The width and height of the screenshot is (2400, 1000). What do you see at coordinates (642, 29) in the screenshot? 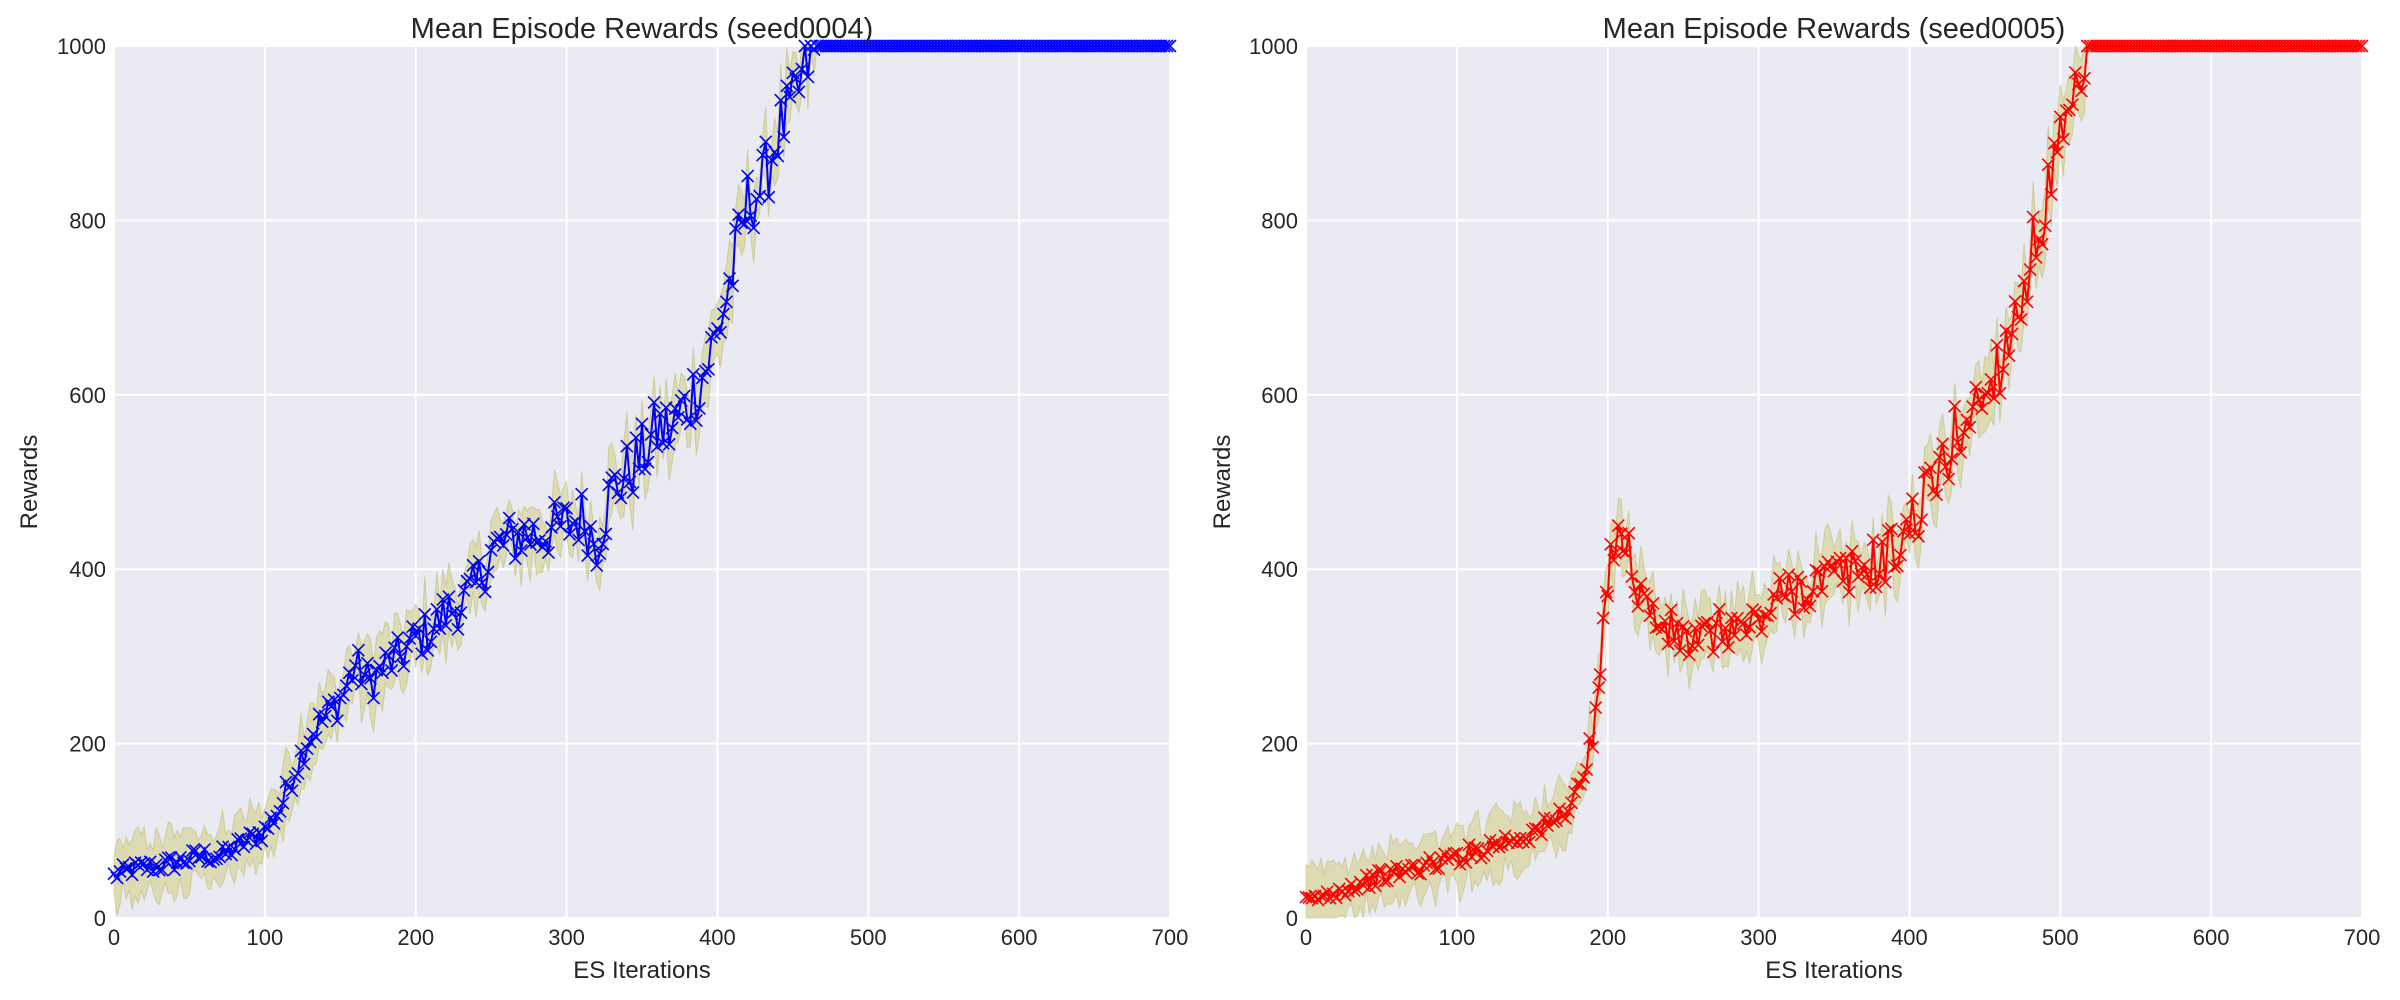
I see `chart-title: Mean Episode Rewards (seed0004)` at bounding box center [642, 29].